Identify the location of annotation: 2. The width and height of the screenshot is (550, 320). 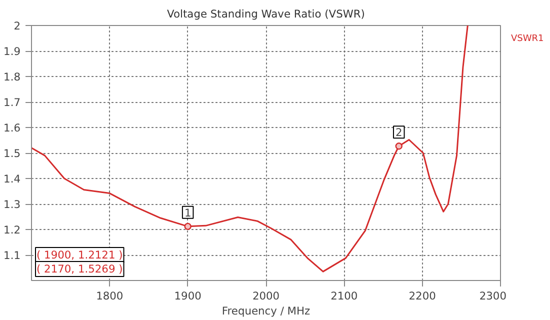
(398, 133).